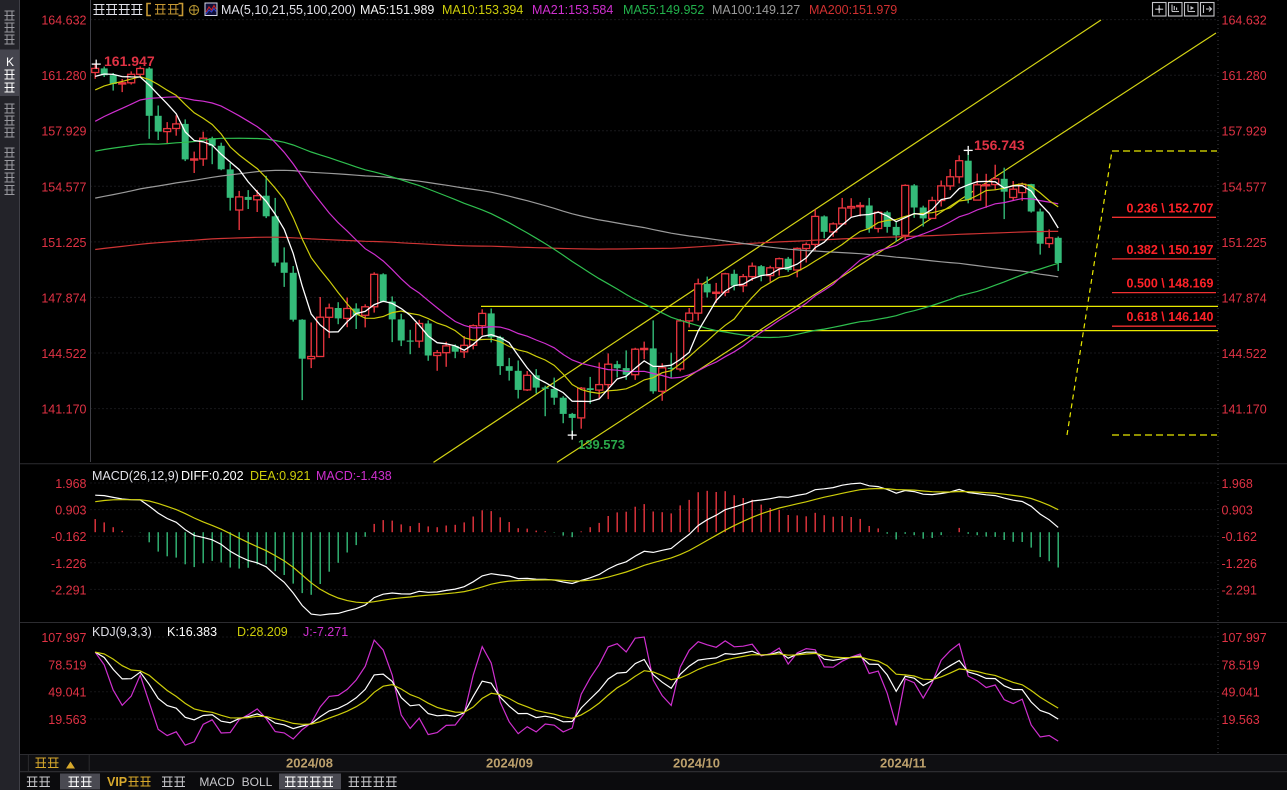  Describe the element at coordinates (1170, 208) in the screenshot. I see `svg-text: 0.236 \ 152.707` at that location.